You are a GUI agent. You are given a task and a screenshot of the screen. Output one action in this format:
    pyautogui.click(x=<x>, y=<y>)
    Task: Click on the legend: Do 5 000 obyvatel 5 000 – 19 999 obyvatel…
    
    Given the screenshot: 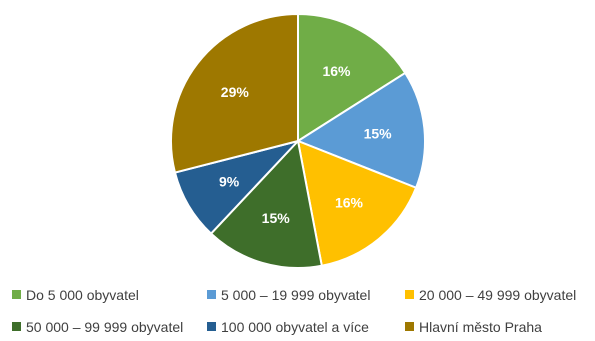 What is the action you would take?
    pyautogui.click(x=294, y=311)
    